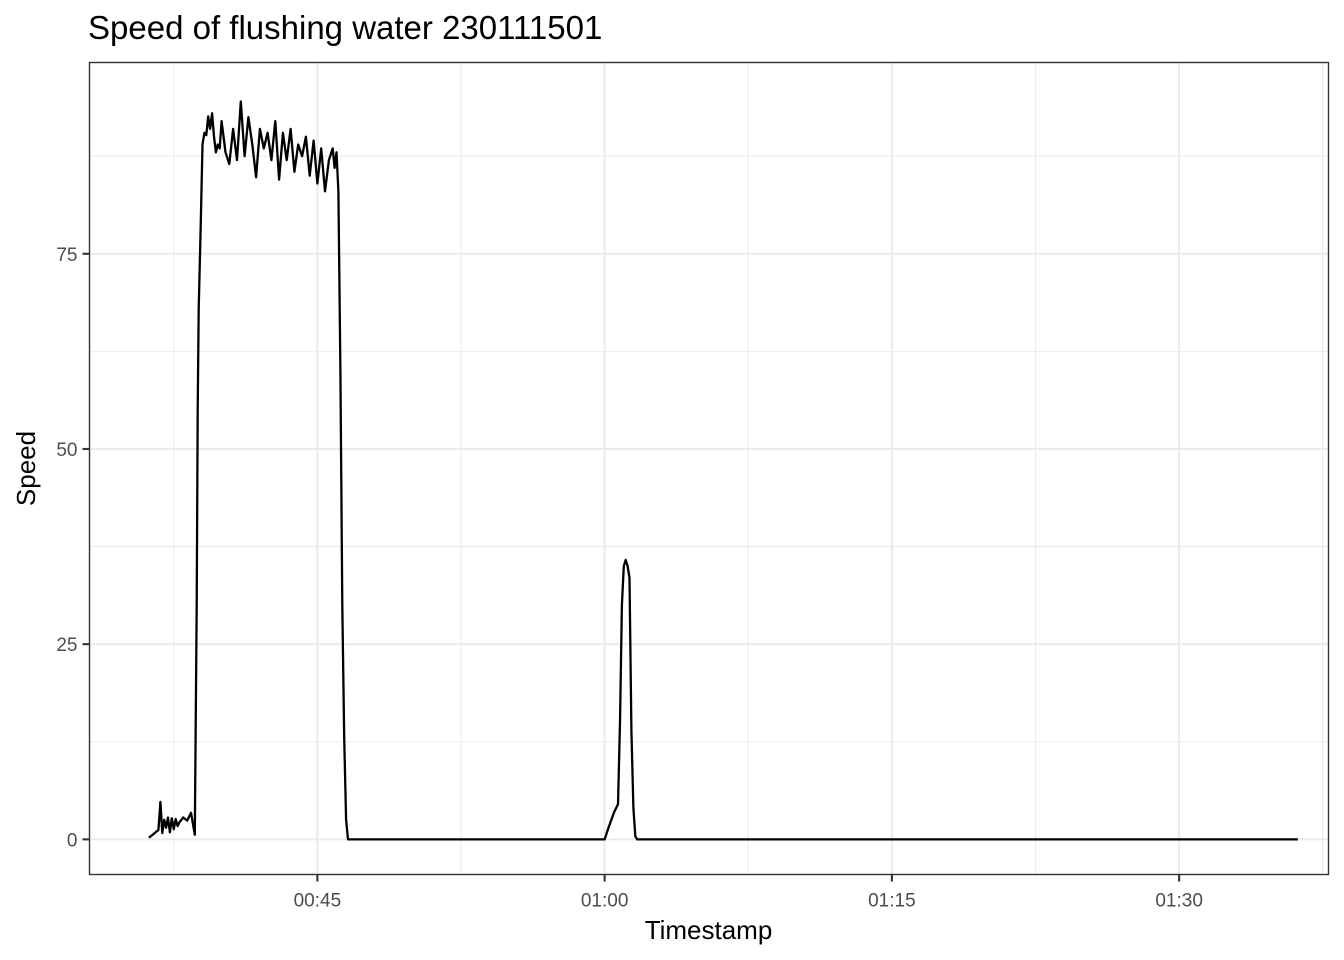 Image resolution: width=1344 pixels, height=960 pixels. I want to click on x-axis: 00:45 01:00 01:15 01:30, so click(748, 893).